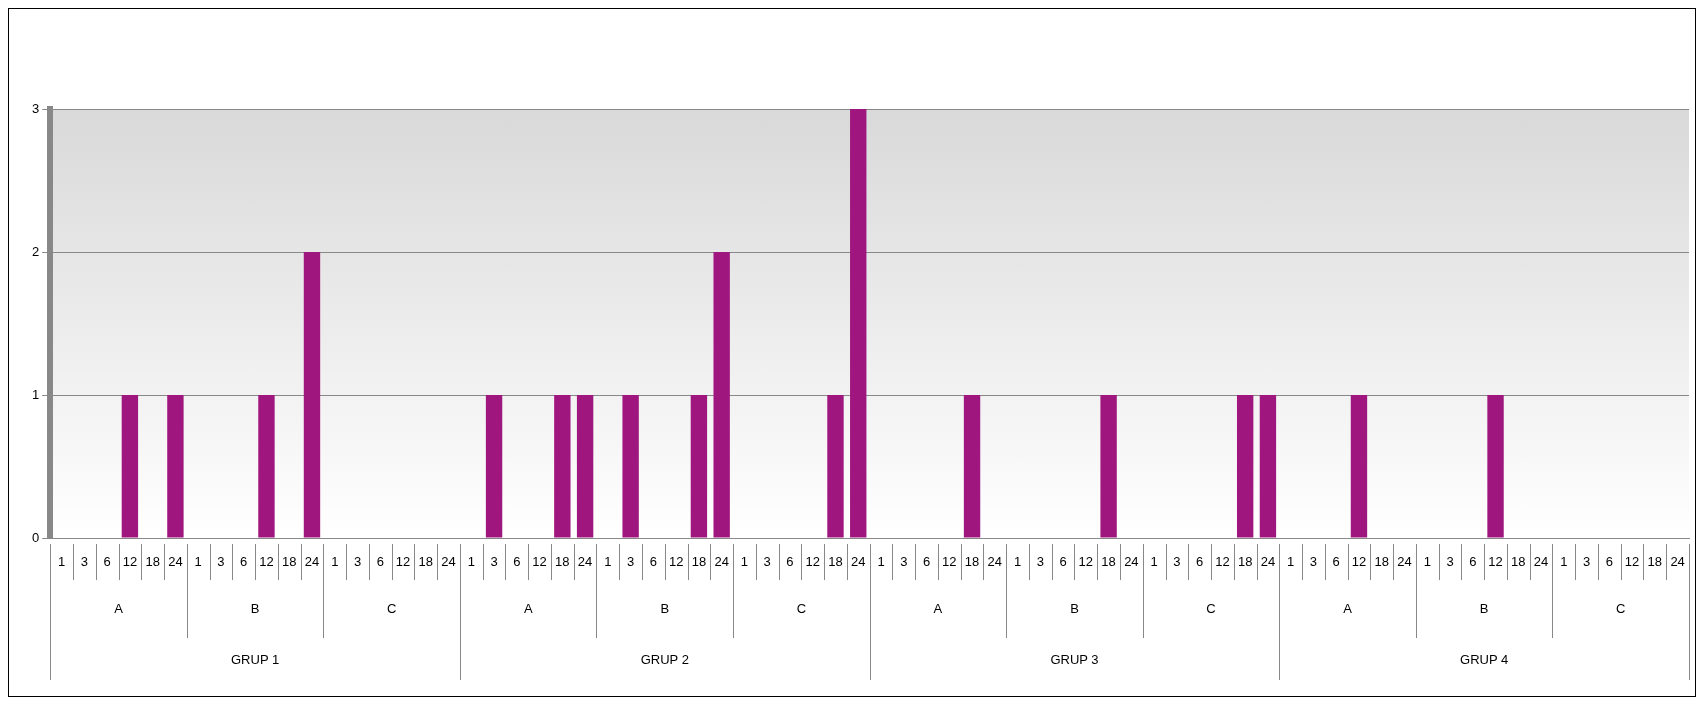 The image size is (1704, 705). I want to click on text: GRUP 2, so click(664, 659).